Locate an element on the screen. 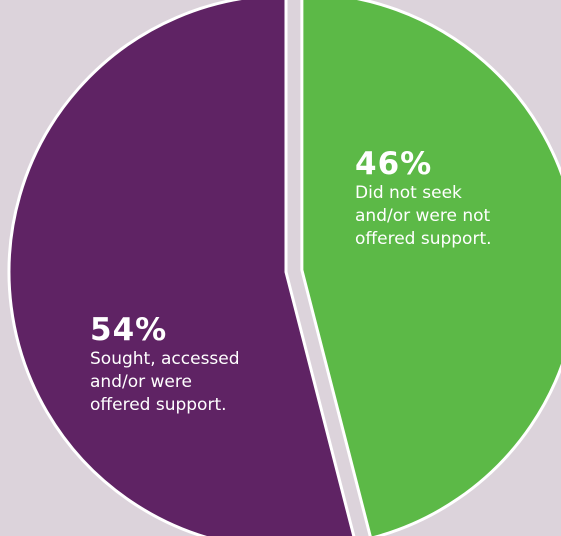 This screenshot has height=536, width=561. slice-percent-did-not-seek: 46% is located at coordinates (394, 164).